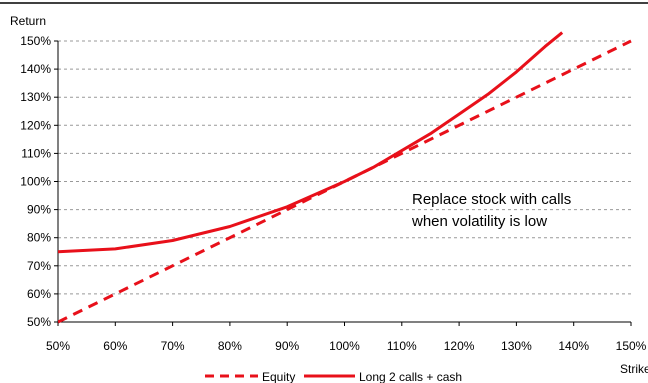 The height and width of the screenshot is (383, 648). I want to click on x-tick-label: 100%, so click(344, 346).